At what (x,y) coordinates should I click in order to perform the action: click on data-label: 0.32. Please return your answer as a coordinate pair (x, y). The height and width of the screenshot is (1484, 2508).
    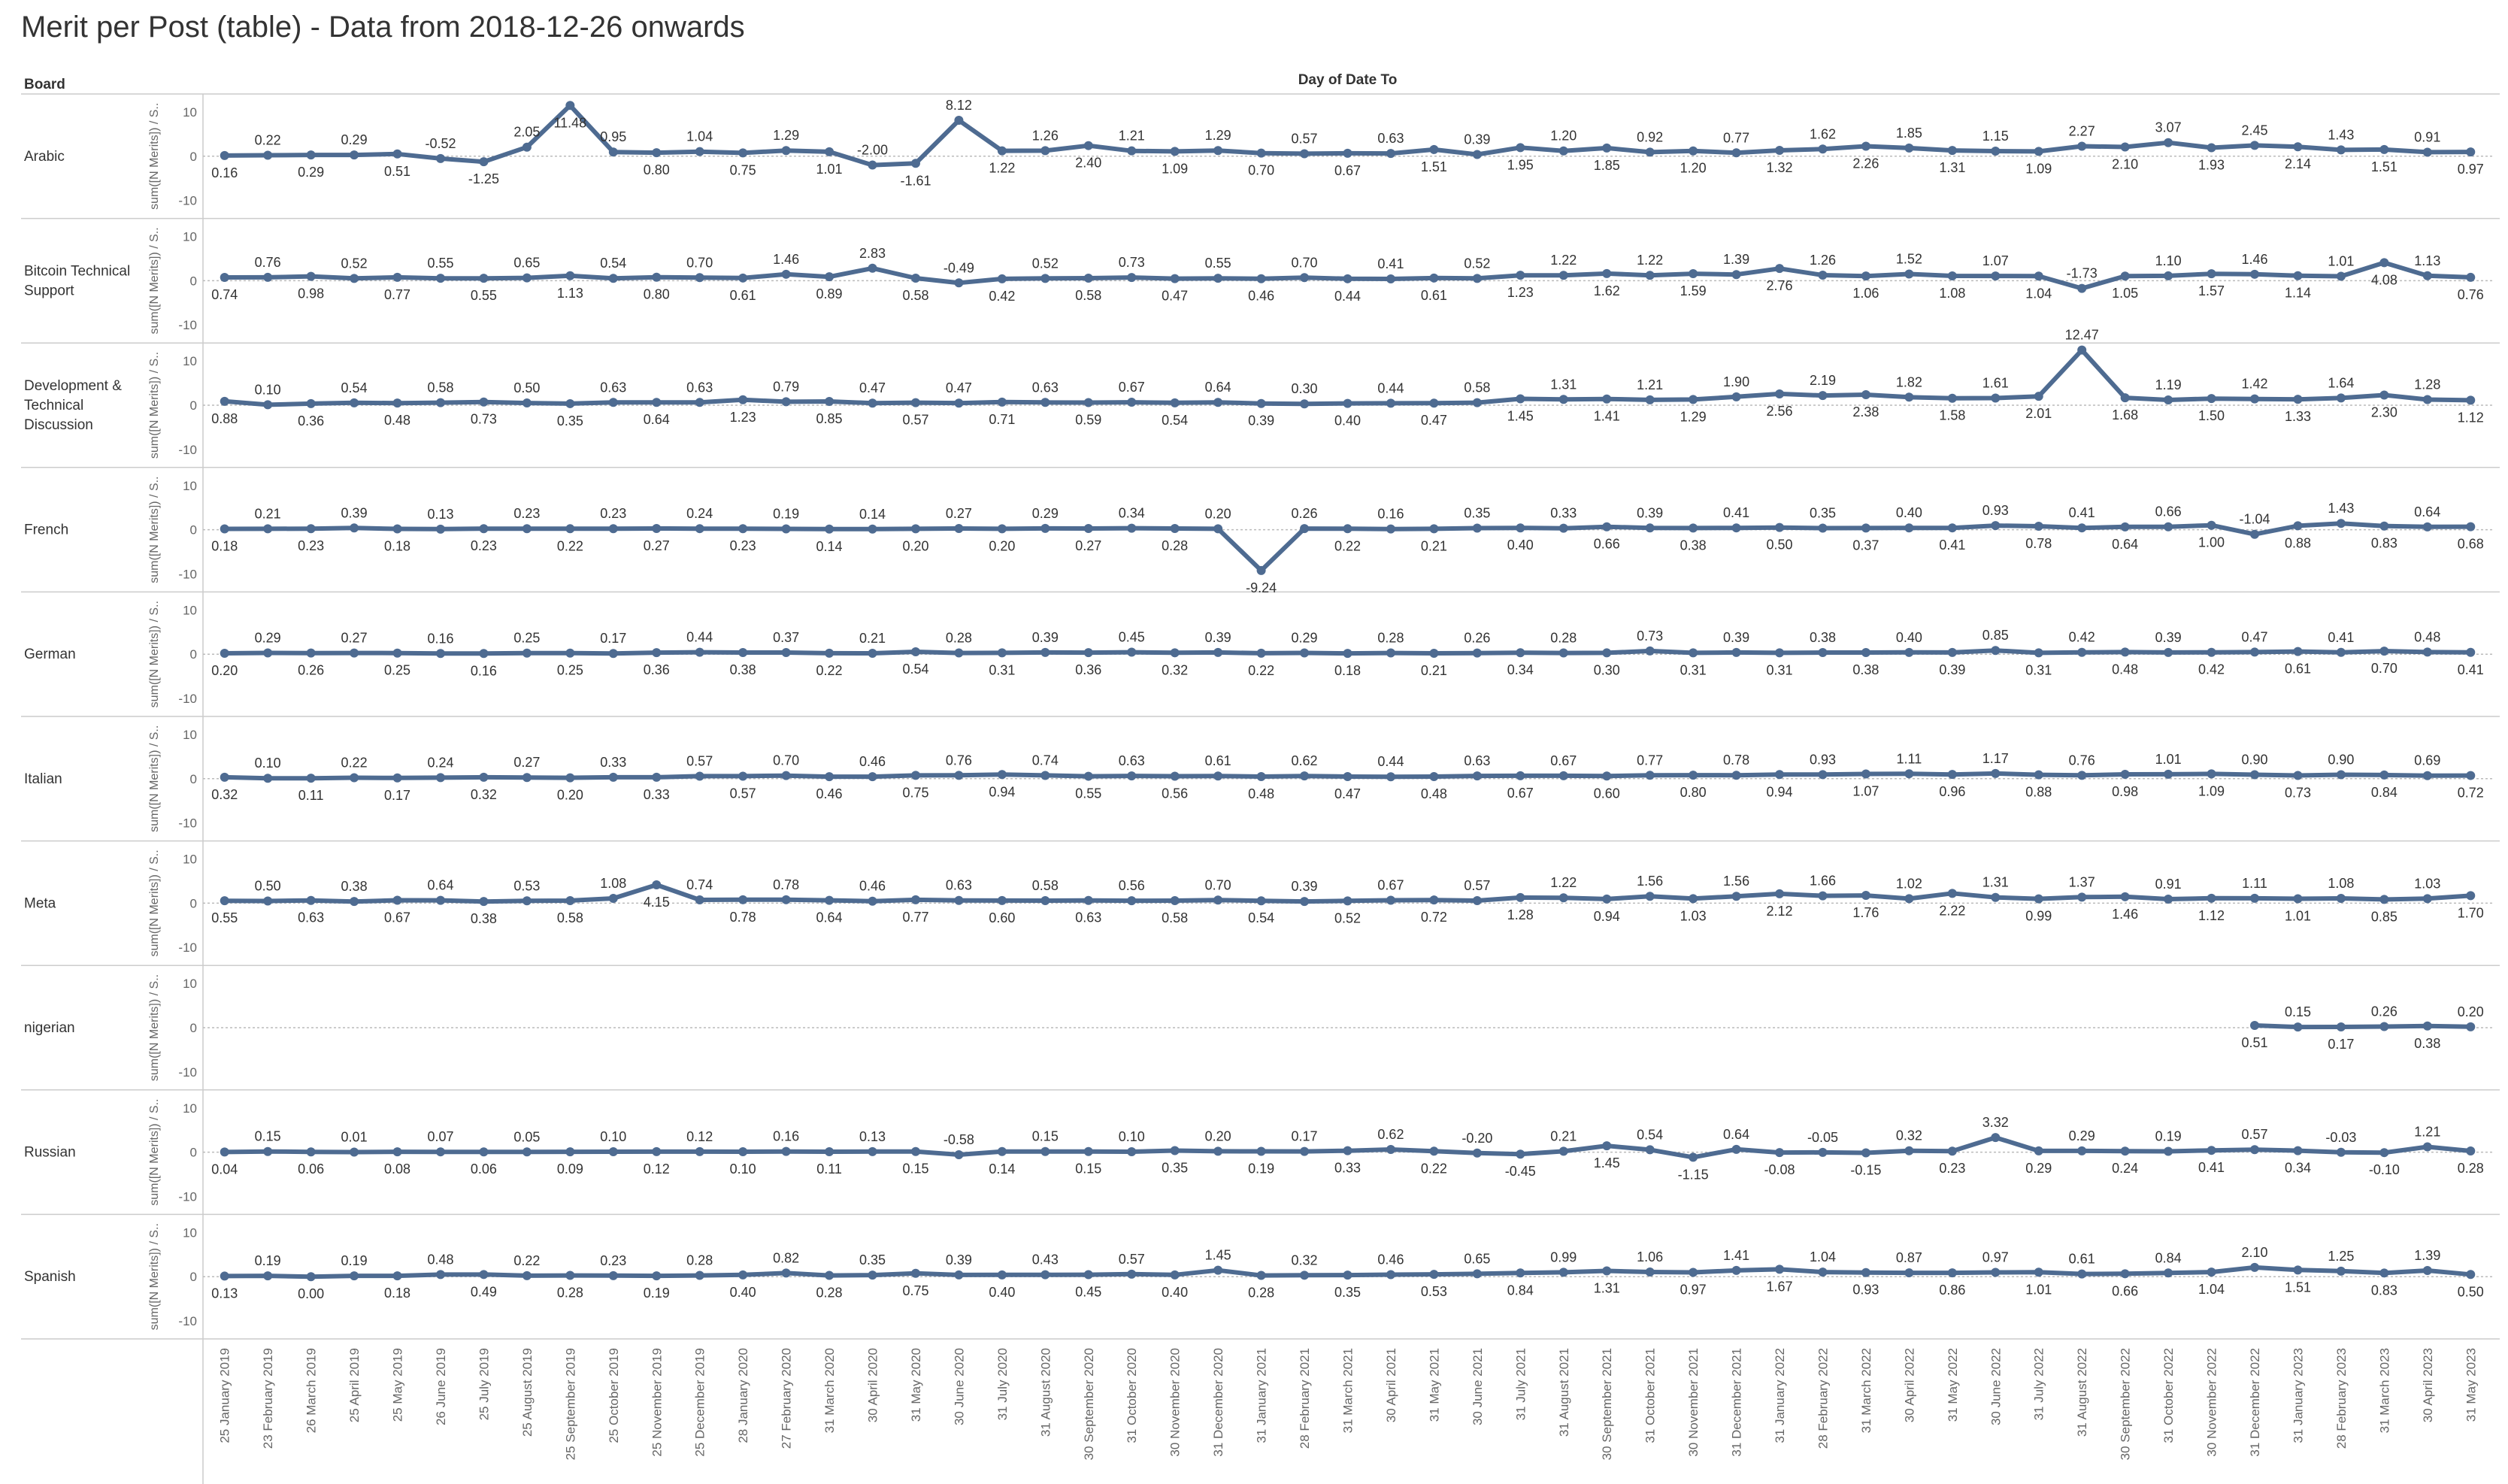
    Looking at the image, I should click on (1305, 1259).